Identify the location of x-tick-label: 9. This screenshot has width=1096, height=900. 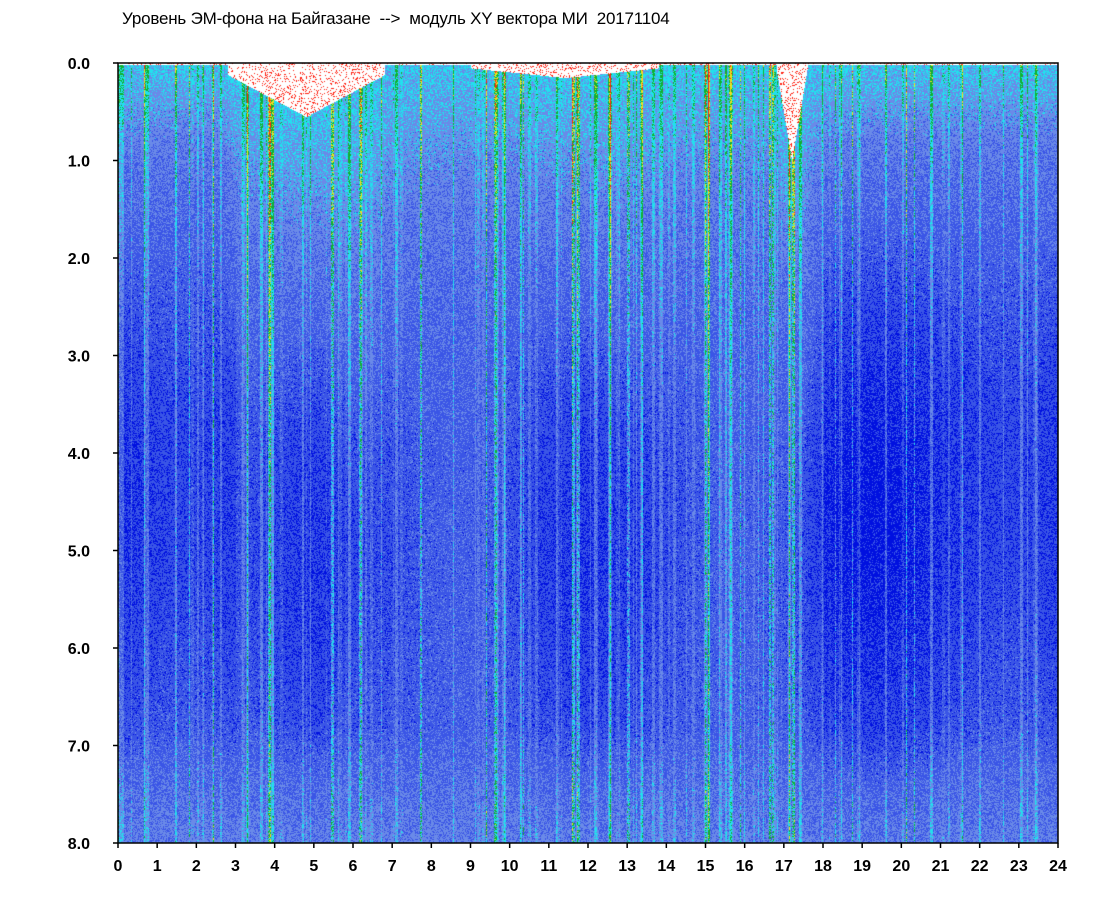
(470, 866).